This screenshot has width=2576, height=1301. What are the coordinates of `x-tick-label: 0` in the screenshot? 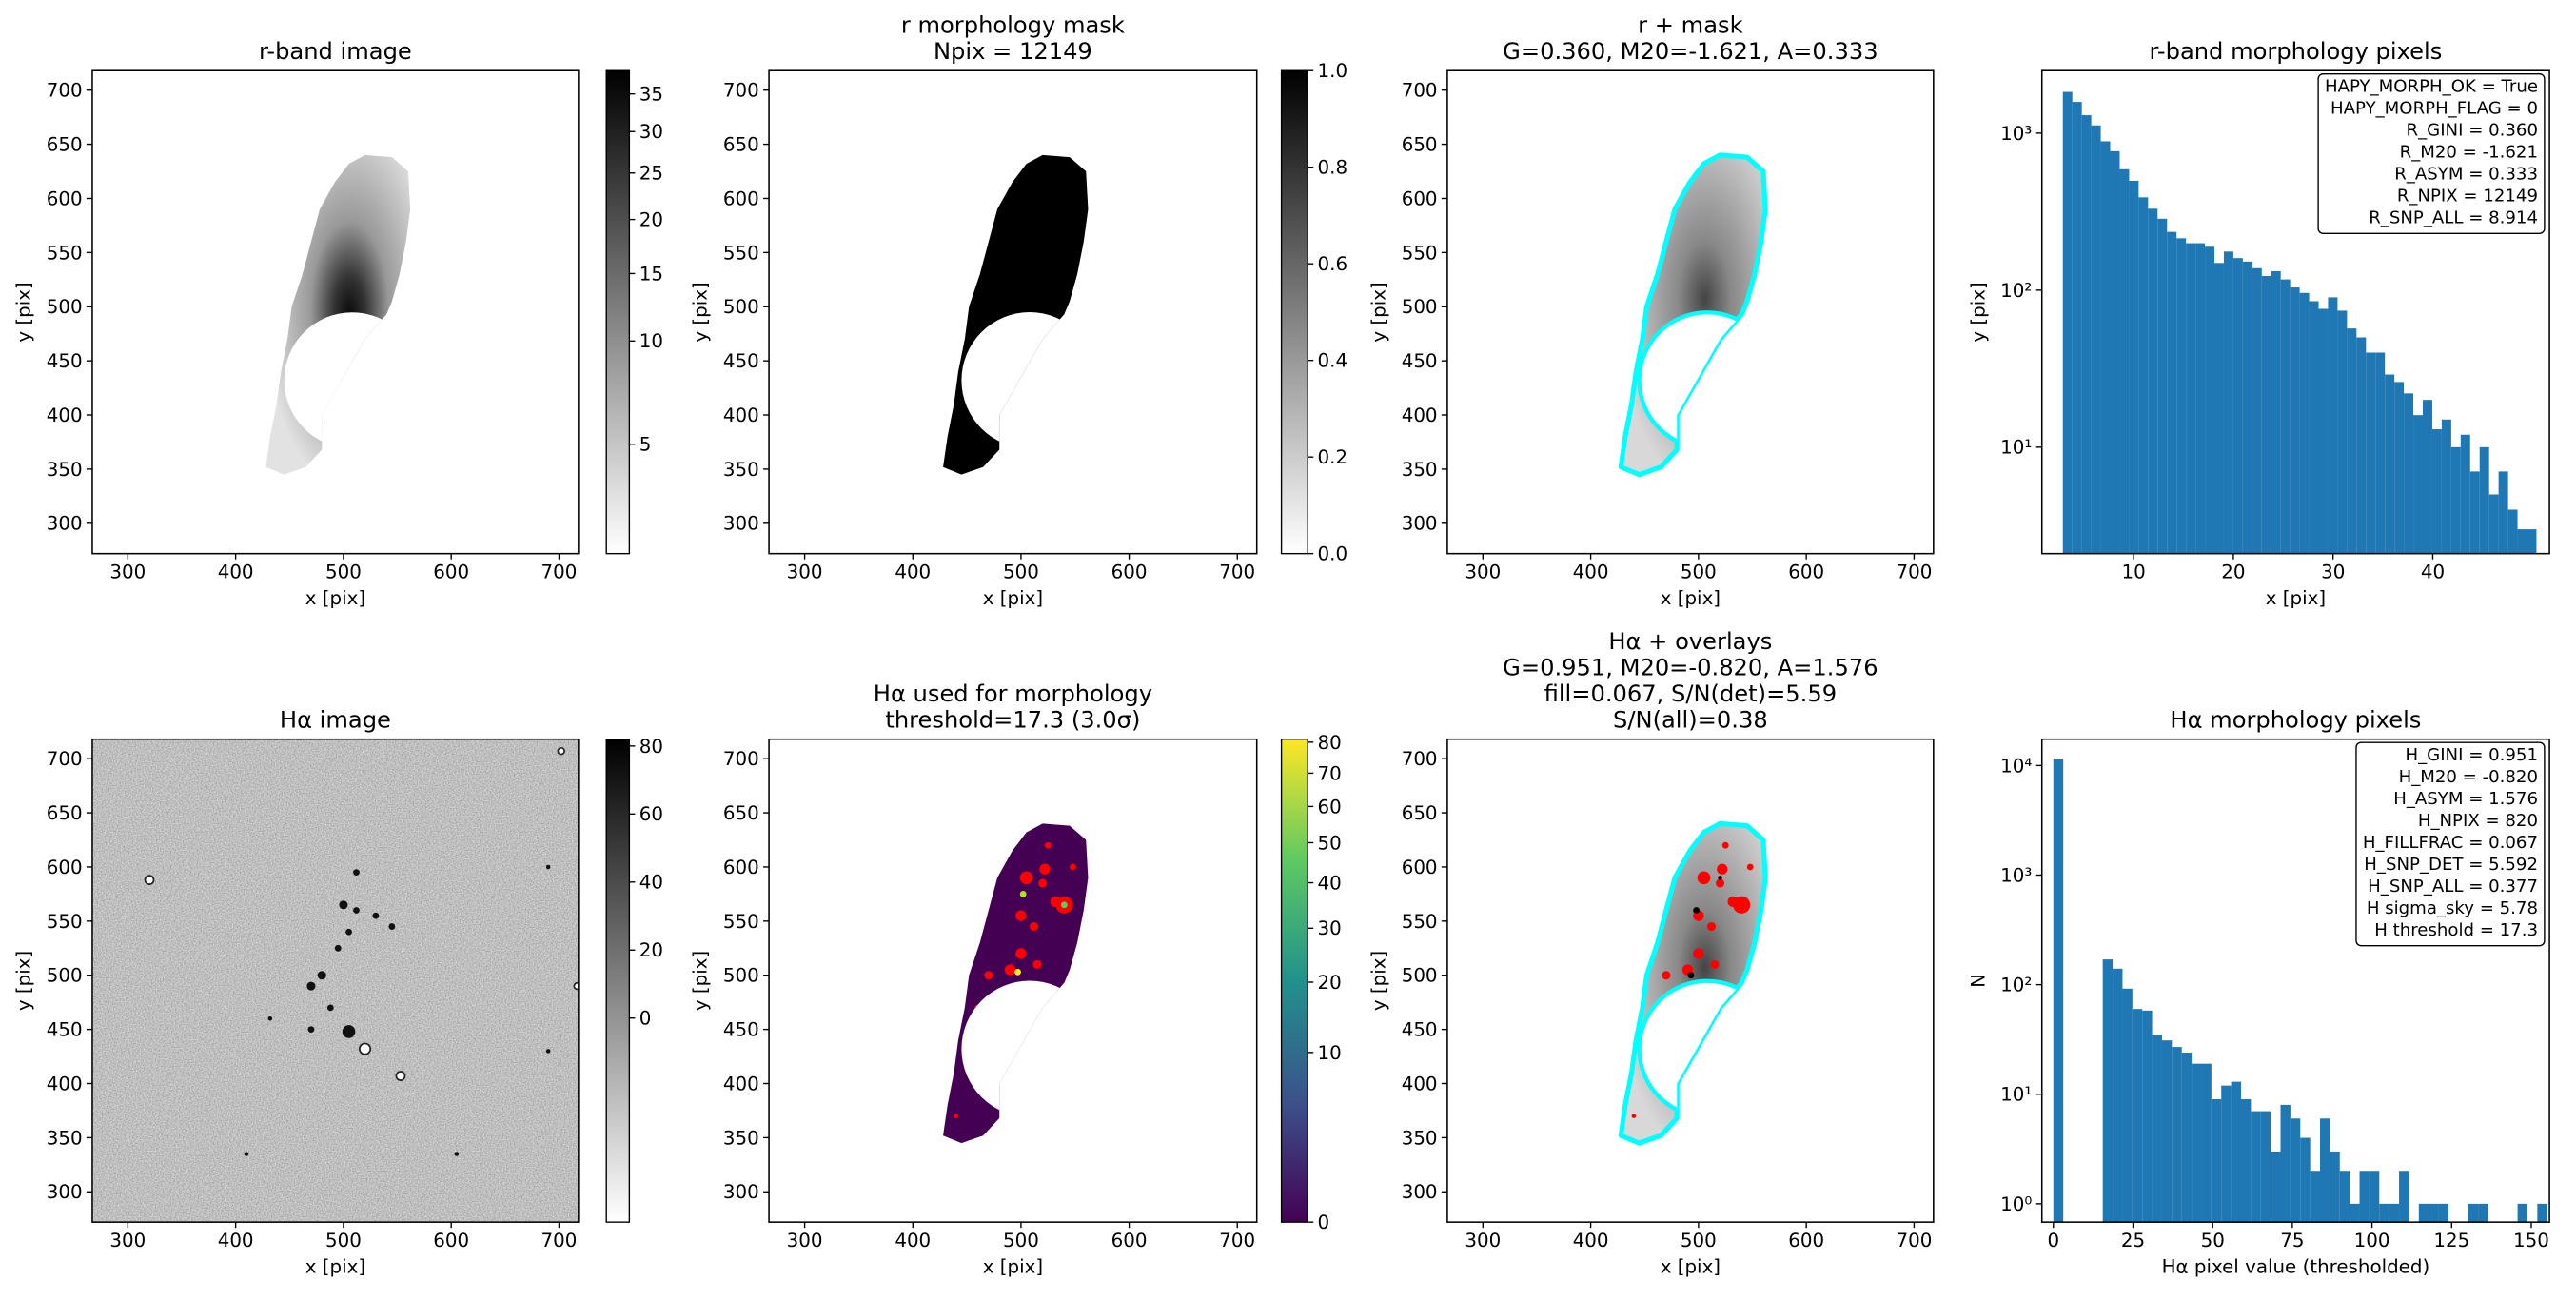 It's located at (2053, 1241).